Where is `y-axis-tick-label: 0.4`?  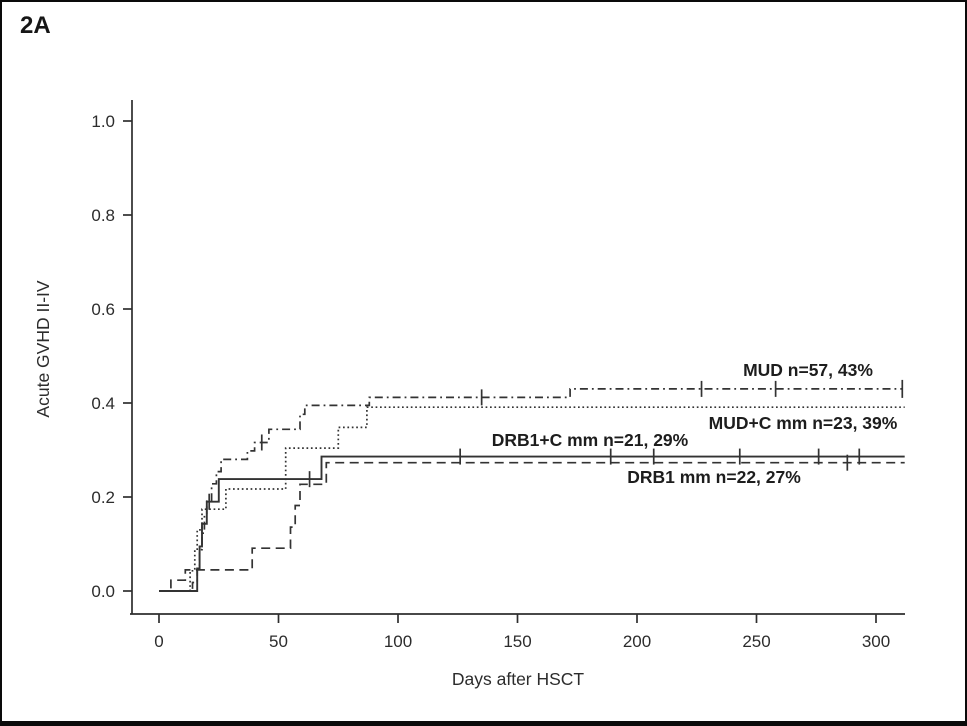 y-axis-tick-label: 0.4 is located at coordinates (103, 403).